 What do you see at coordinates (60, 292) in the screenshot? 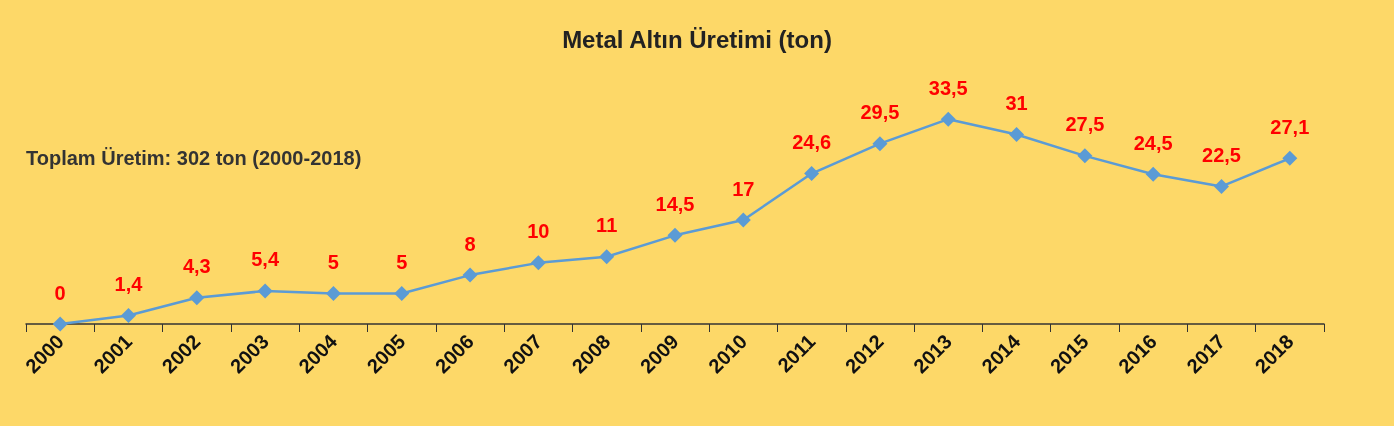
I see `data-label: 0` at bounding box center [60, 292].